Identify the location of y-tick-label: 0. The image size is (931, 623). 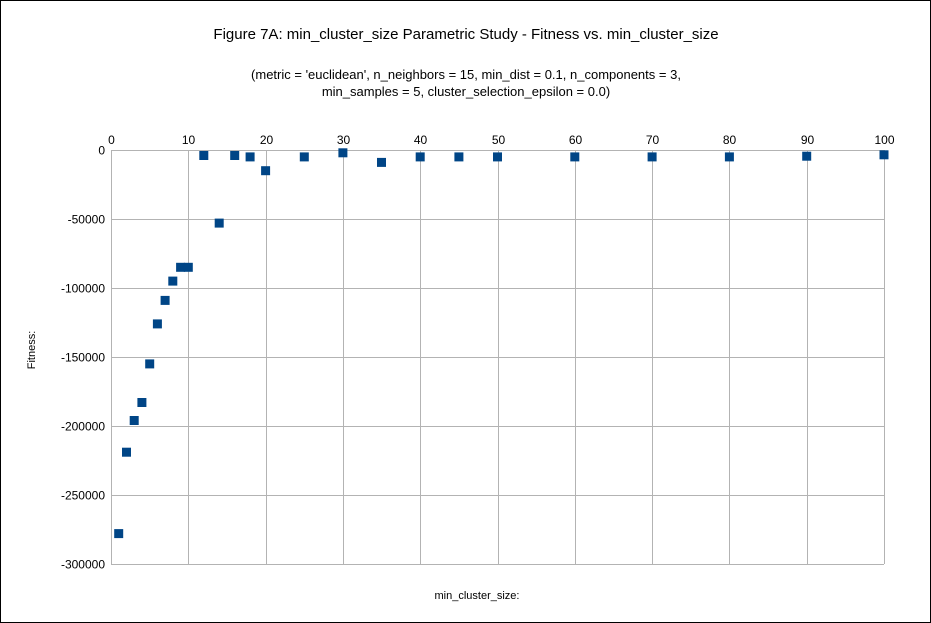
(101, 151).